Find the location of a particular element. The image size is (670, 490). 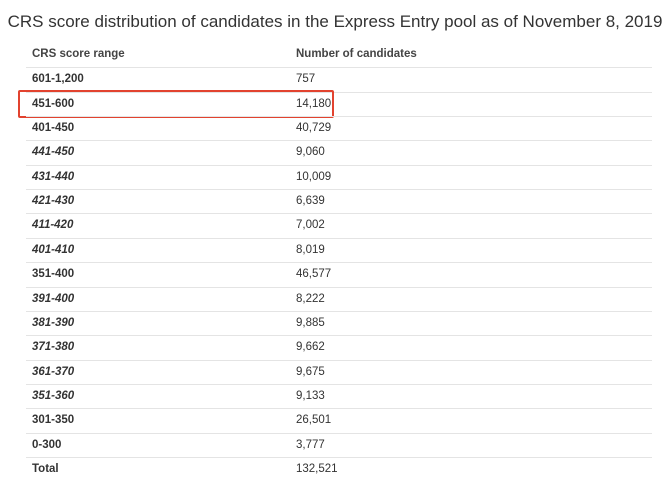

candidate-count: 8,222 is located at coordinates (310, 298).